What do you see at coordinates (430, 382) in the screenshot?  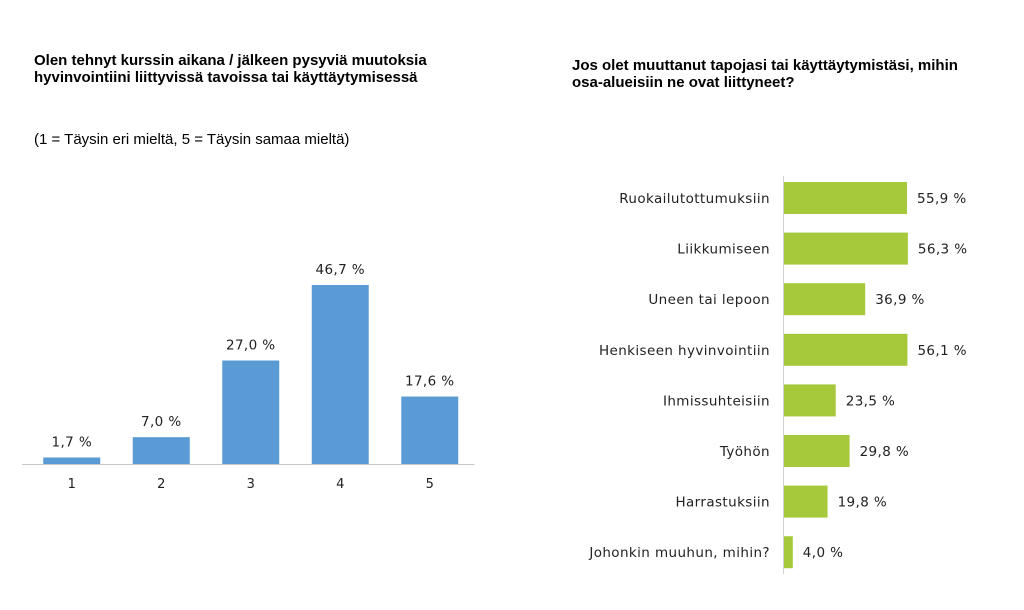 I see `left-bar-value-label-5: 17,6 %` at bounding box center [430, 382].